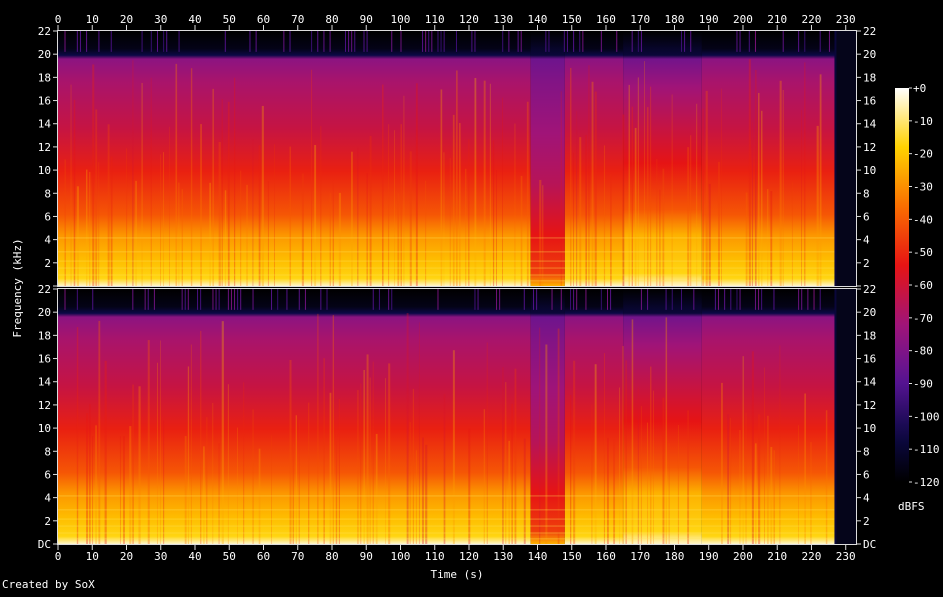 The width and height of the screenshot is (943, 597). I want to click on x-tick-label-bottom: 230, so click(846, 556).